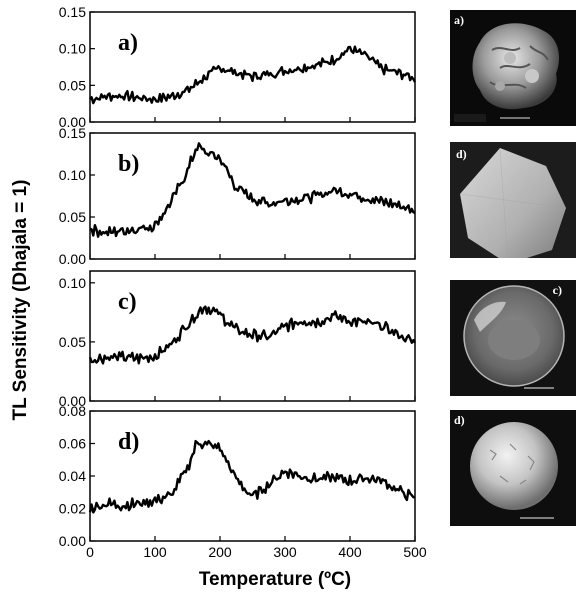  I want to click on panel-3: 0.00 0.05 0.10 c), so click(238, 339).